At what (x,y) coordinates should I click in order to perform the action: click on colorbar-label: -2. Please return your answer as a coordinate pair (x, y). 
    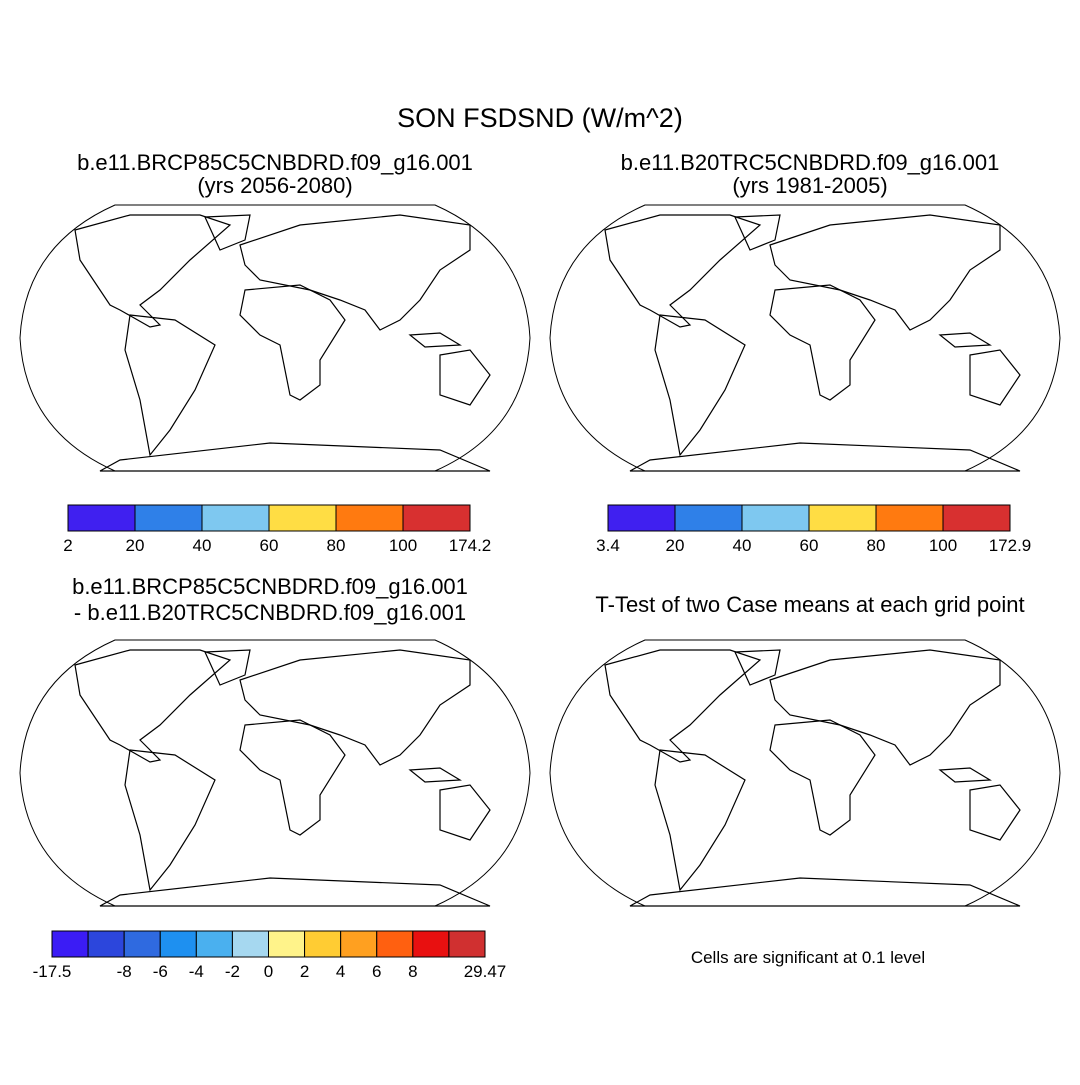
    Looking at the image, I should click on (232, 971).